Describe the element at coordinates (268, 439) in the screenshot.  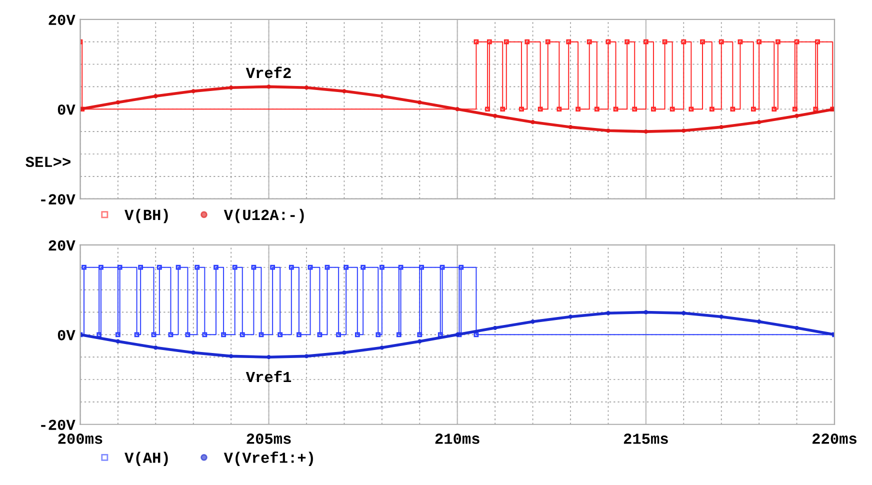
I see `x-tick-label: 205ms` at that location.